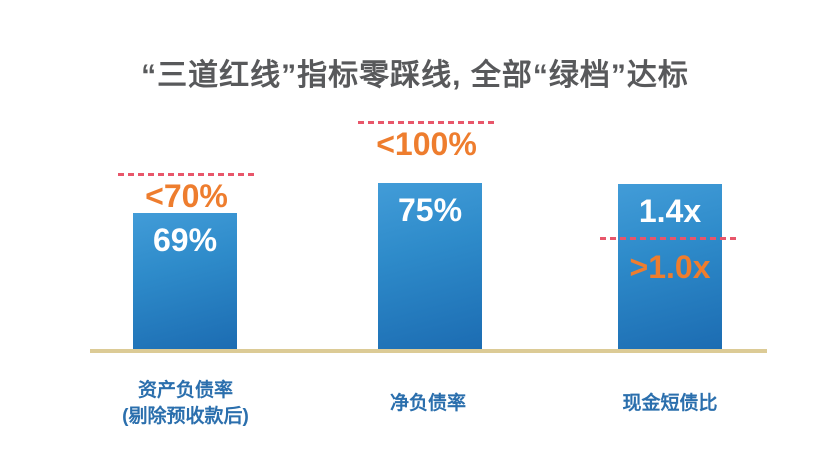  What do you see at coordinates (427, 403) in the screenshot?
I see `category-label-net-gearing: 净负债率` at bounding box center [427, 403].